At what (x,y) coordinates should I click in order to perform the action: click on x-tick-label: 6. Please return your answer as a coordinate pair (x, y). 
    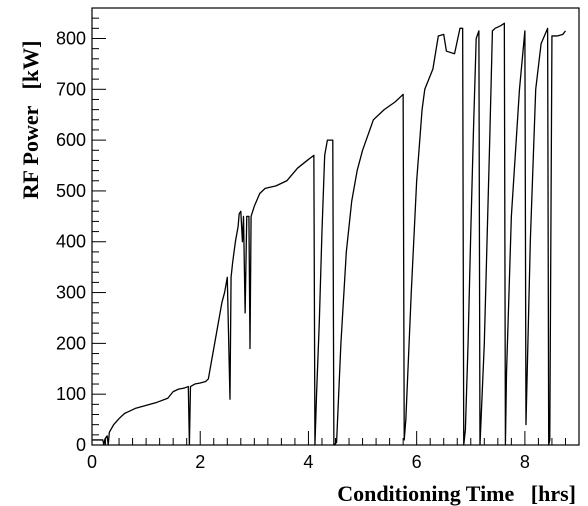
    Looking at the image, I should click on (417, 462).